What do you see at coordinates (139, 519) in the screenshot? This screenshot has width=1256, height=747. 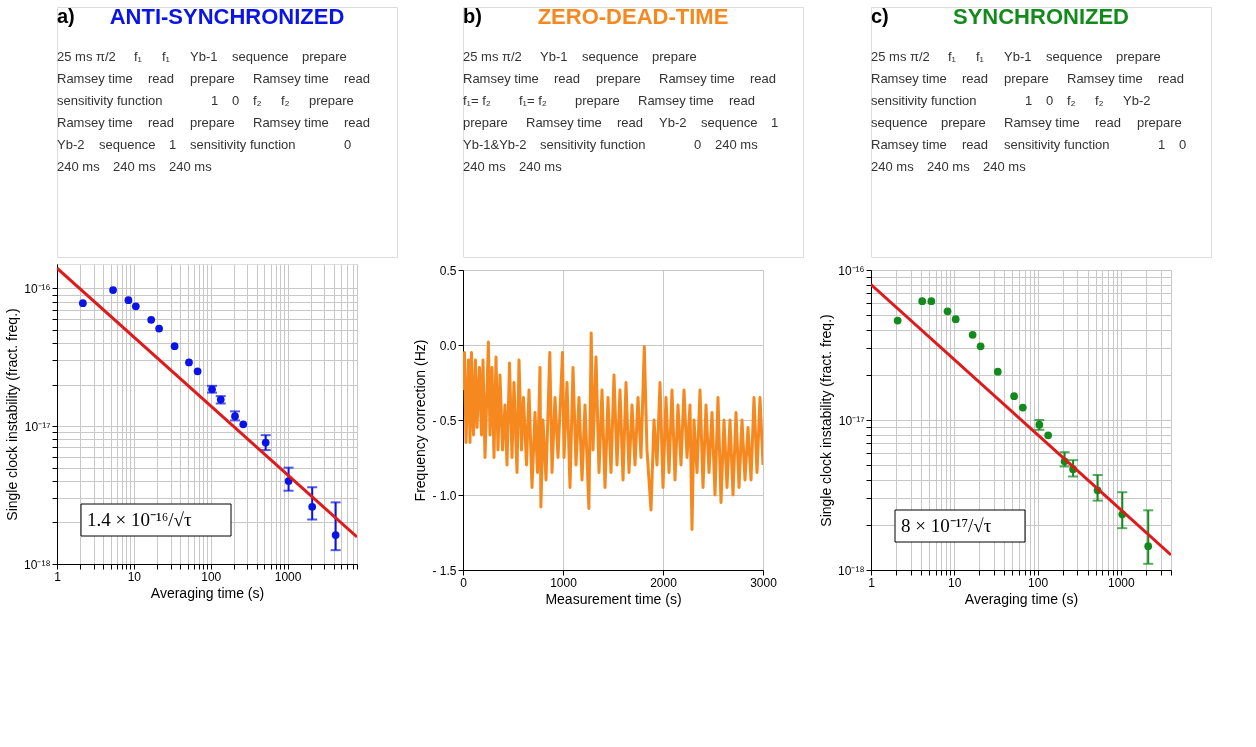 I see `text: 1.4 × 10⁻¹⁶/√τ` at bounding box center [139, 519].